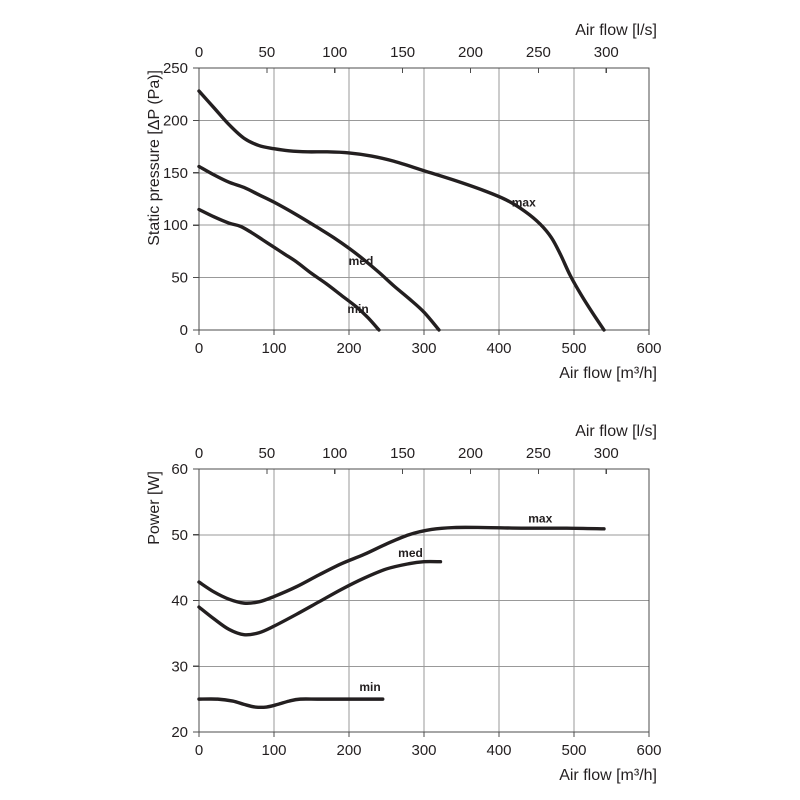 This screenshot has height=800, width=800. I want to click on y-axis-title: Static pressure [ΔP (Pa)], so click(154, 158).